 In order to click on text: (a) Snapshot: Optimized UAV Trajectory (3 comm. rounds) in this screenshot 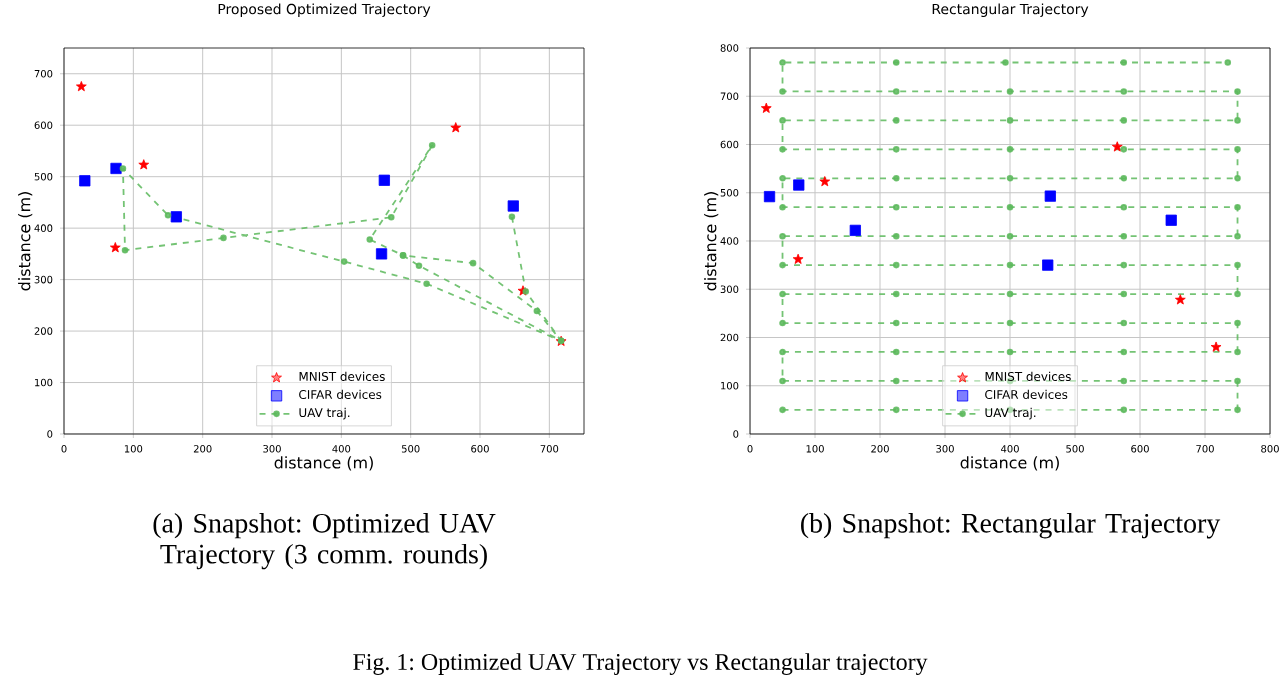, I will do `click(324, 541)`.